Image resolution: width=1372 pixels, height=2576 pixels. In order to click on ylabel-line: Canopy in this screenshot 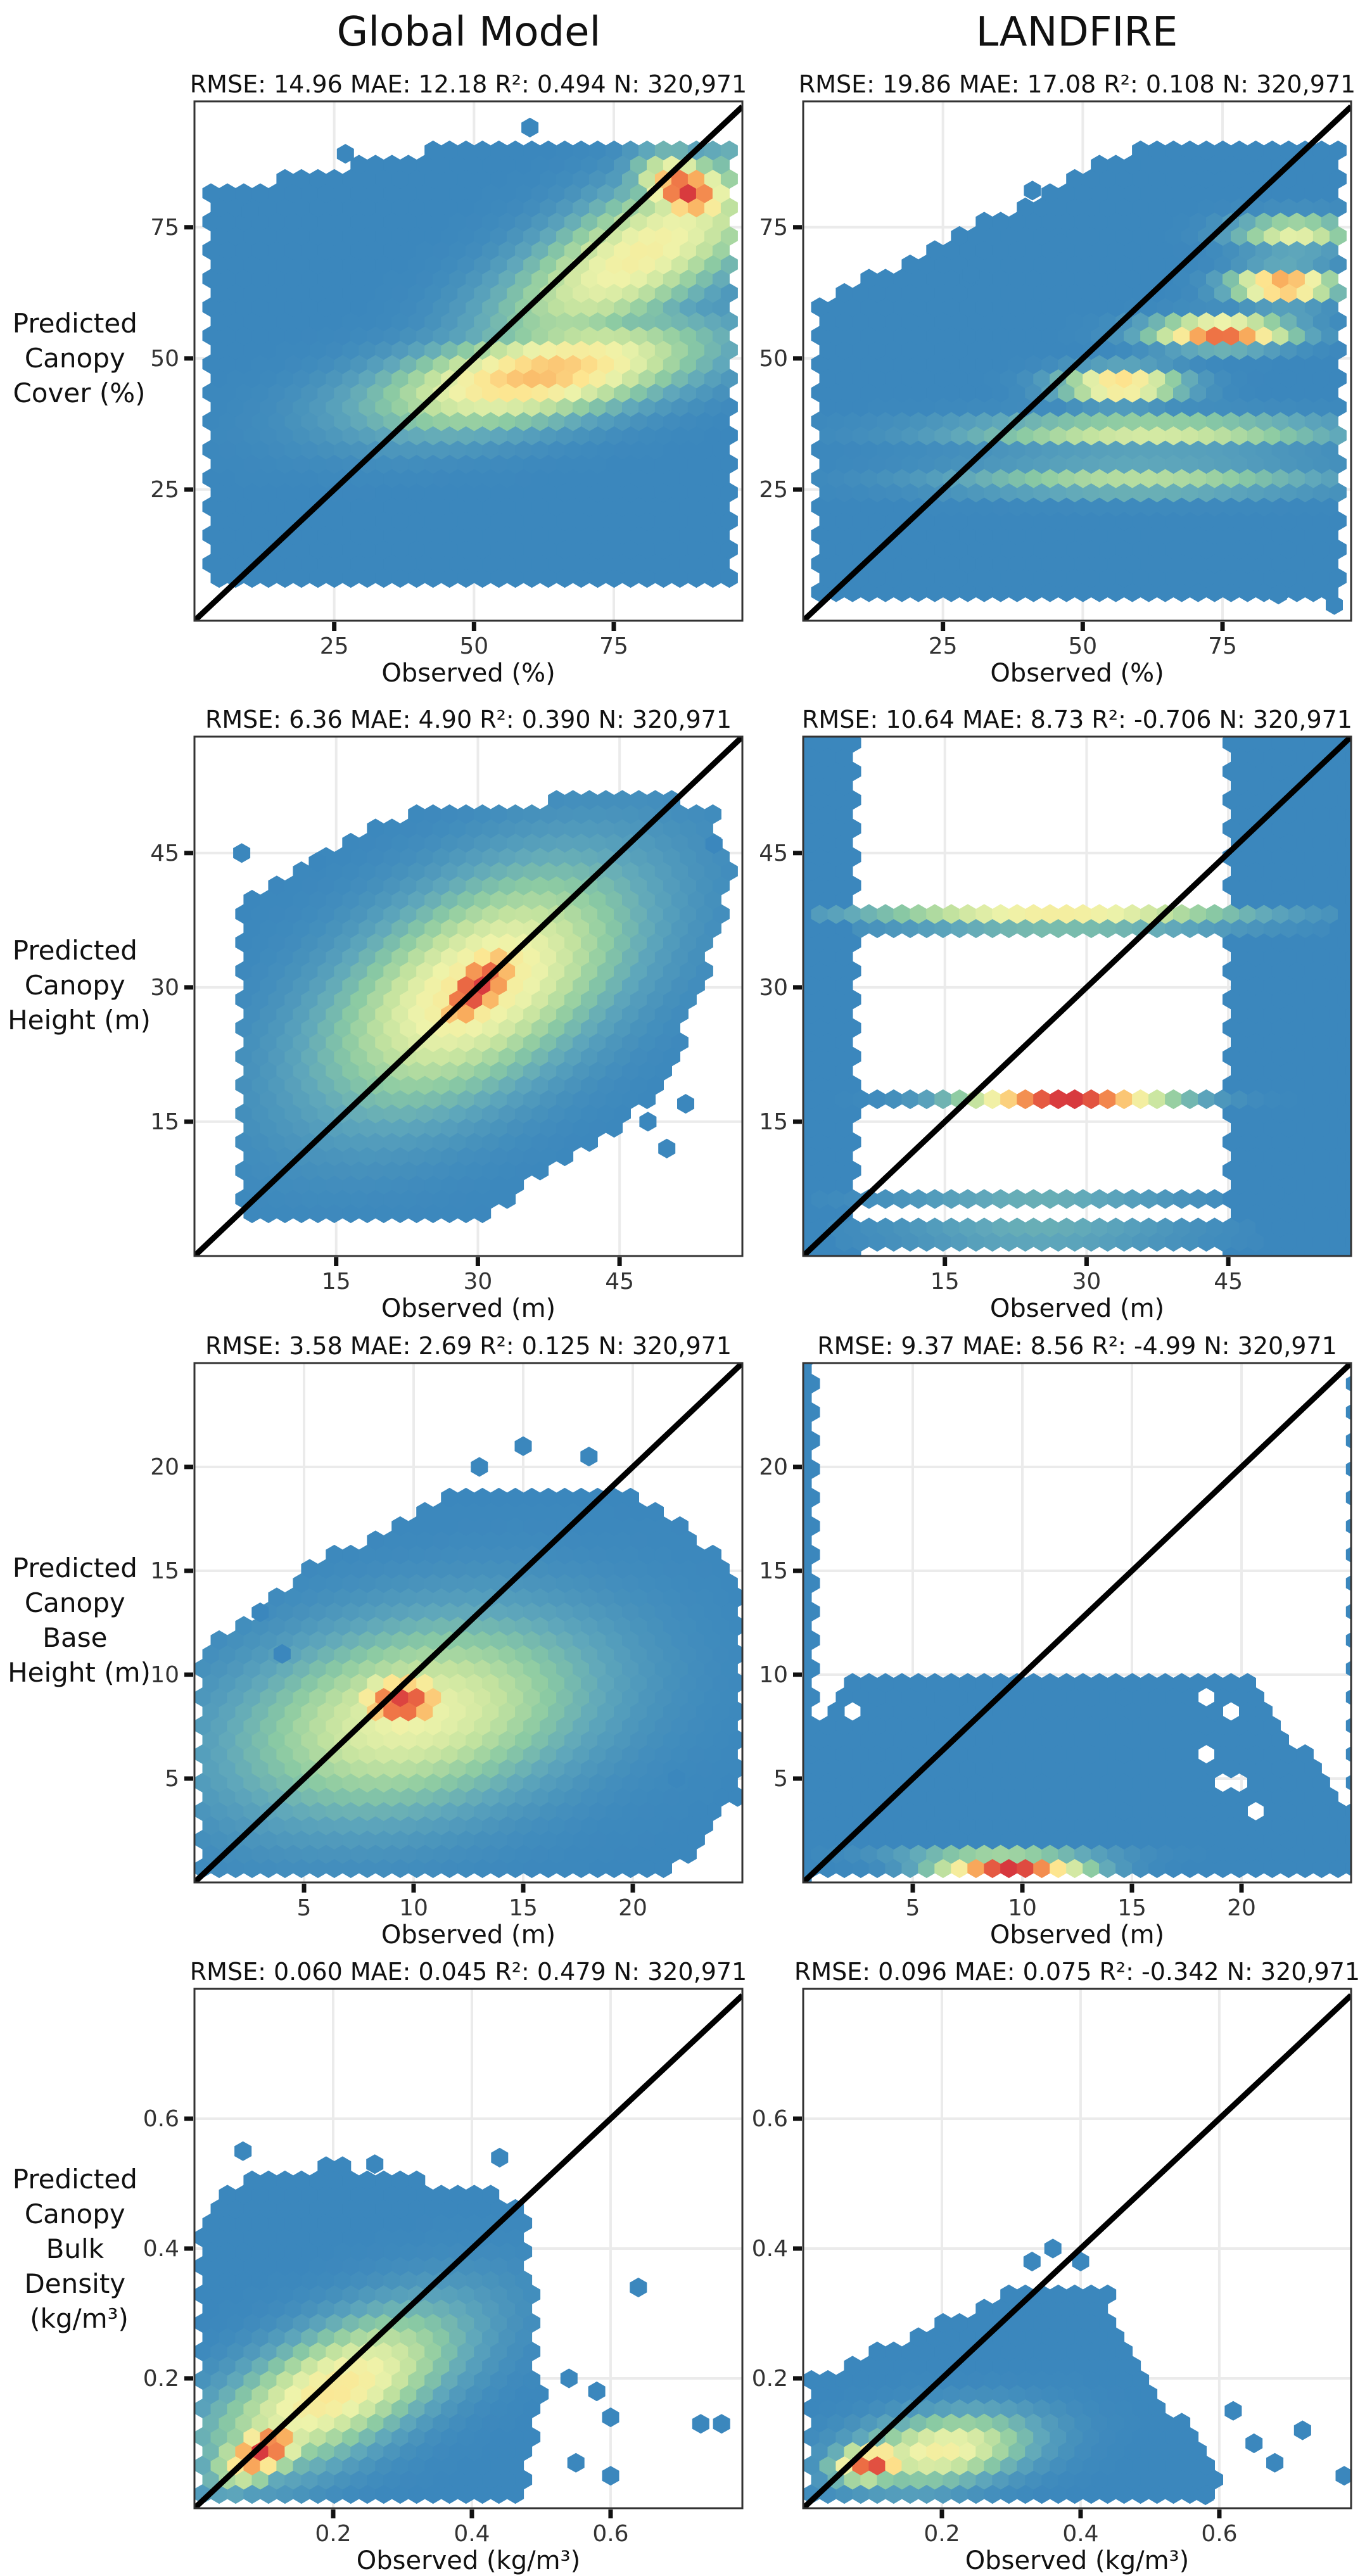, I will do `click(75, 1603)`.